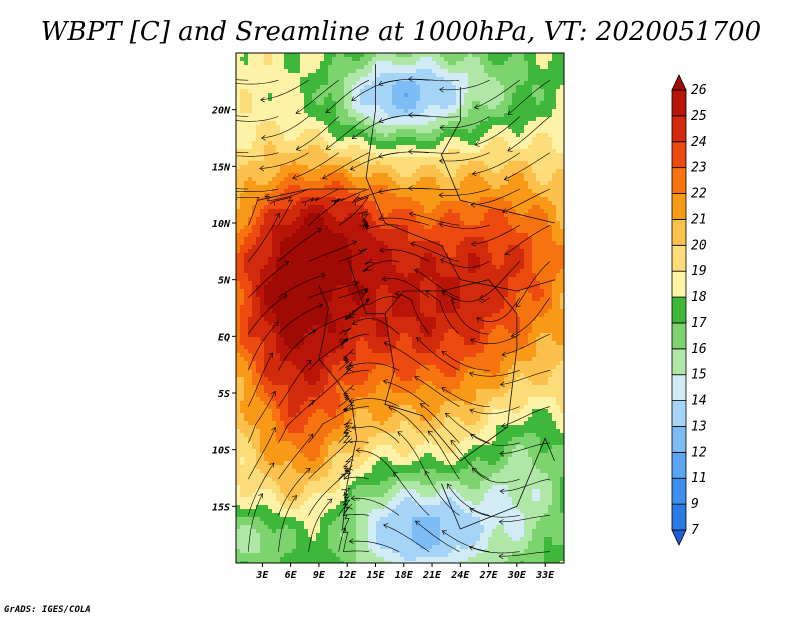 This screenshot has width=800, height=618. Describe the element at coordinates (699, 452) in the screenshot. I see `colorbar-label: 12` at that location.